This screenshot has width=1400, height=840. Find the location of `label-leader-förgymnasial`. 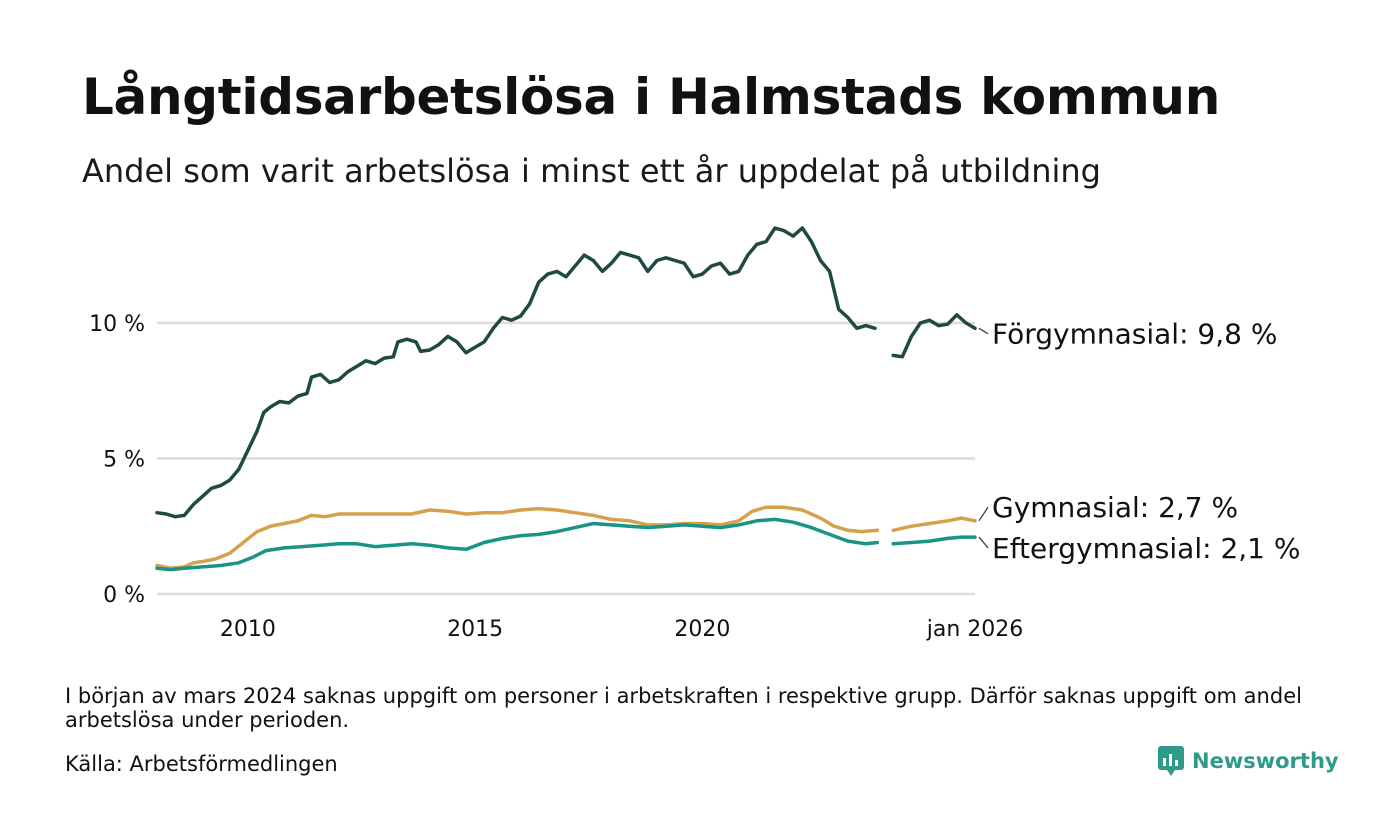

label-leader-förgymnasial is located at coordinates (983, 331).